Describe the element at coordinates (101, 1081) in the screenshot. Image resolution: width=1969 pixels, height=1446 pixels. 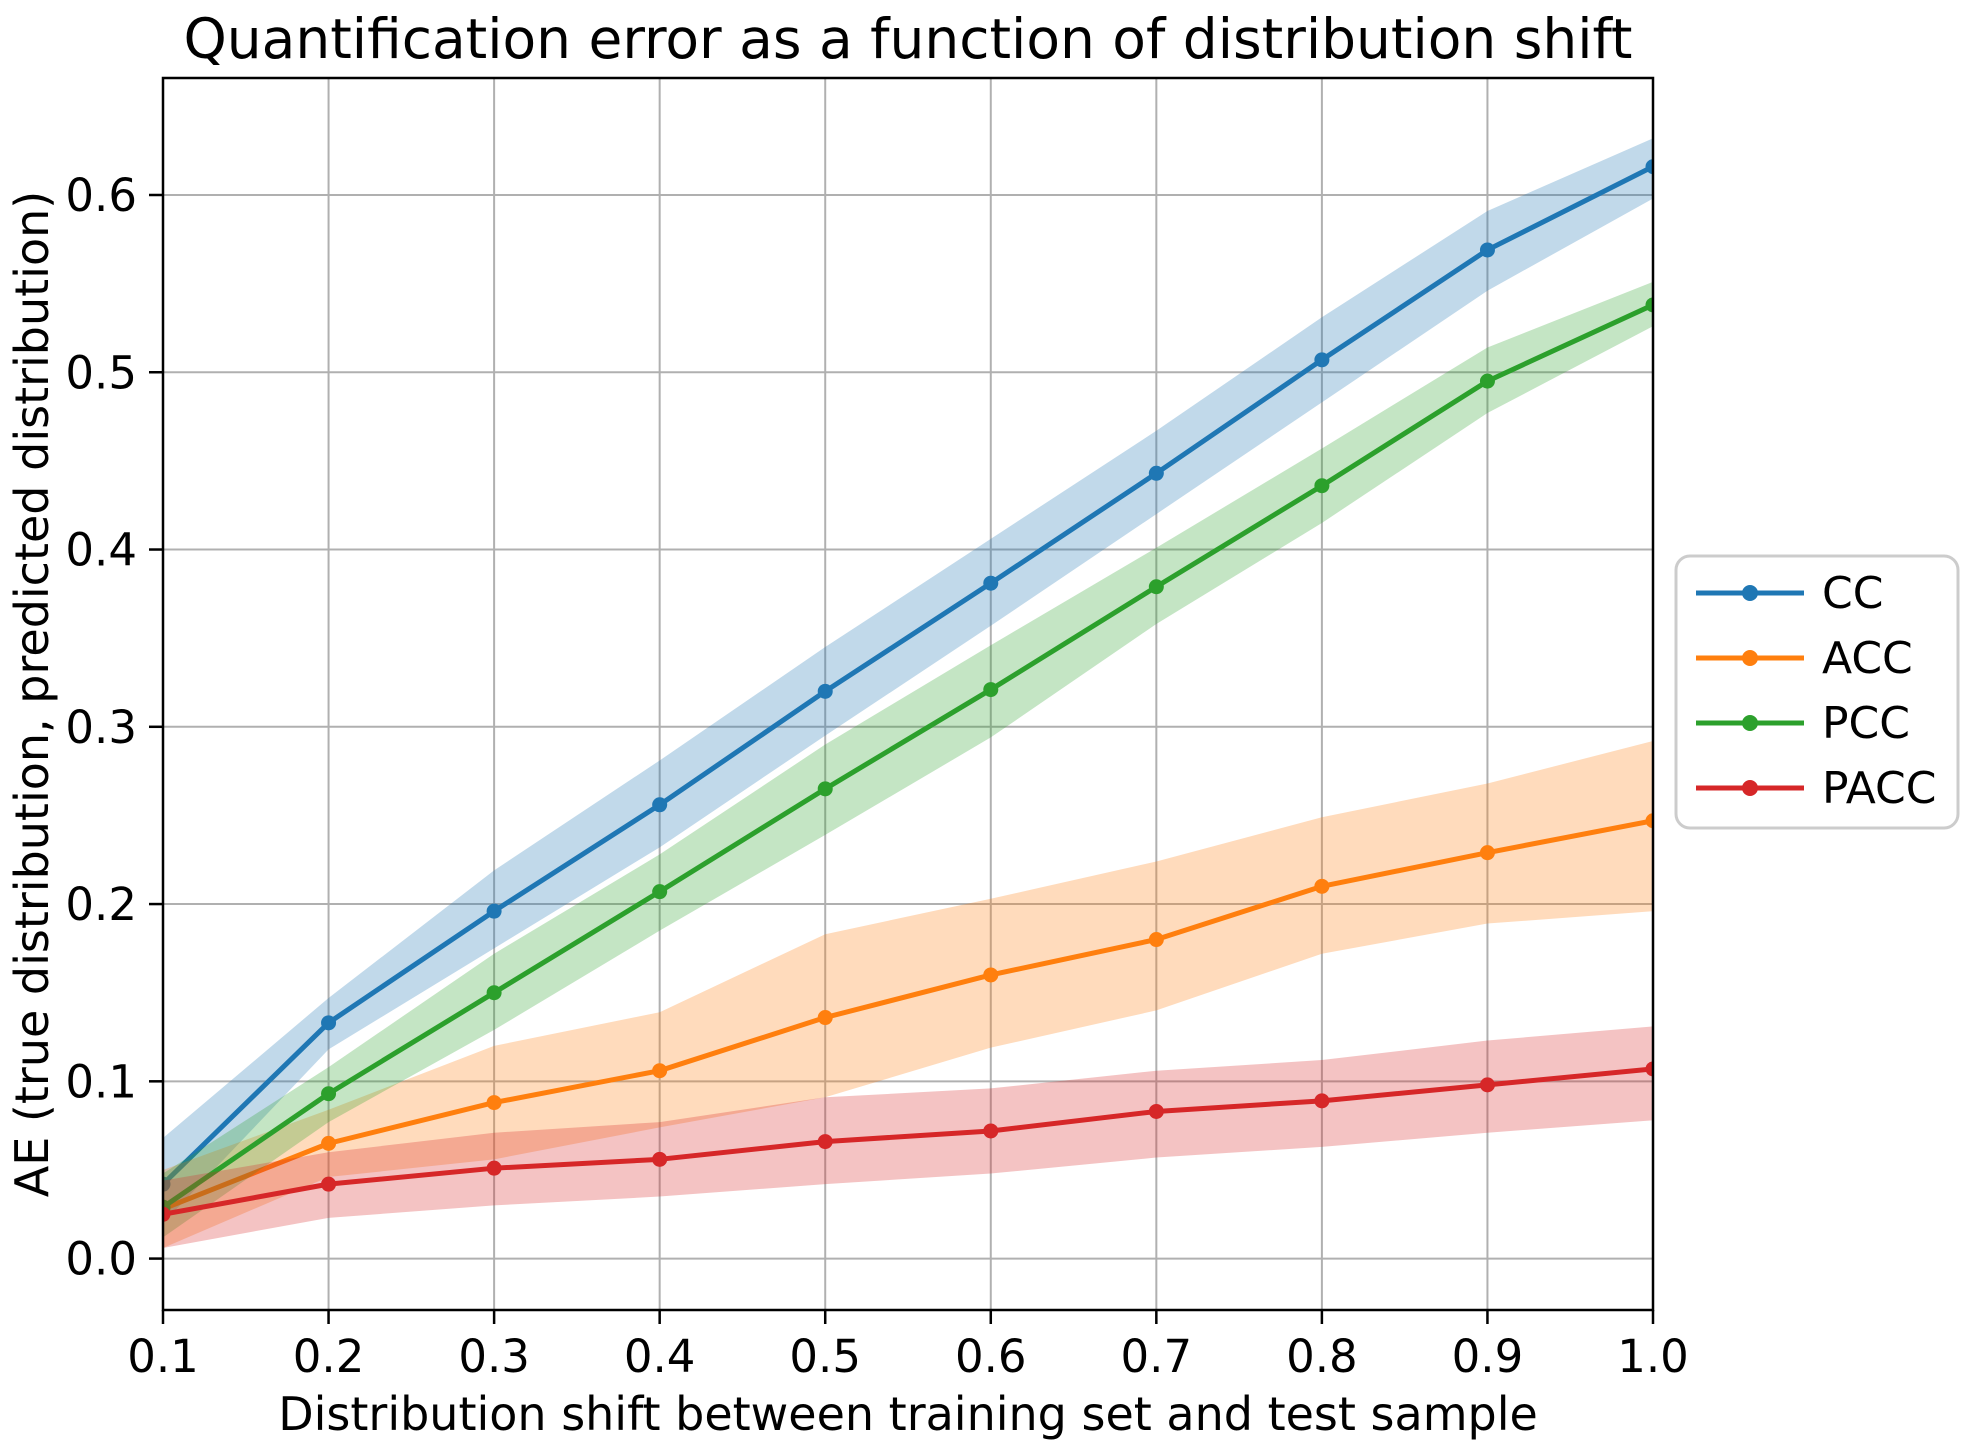
I see `y-tick-label: 0.1` at that location.